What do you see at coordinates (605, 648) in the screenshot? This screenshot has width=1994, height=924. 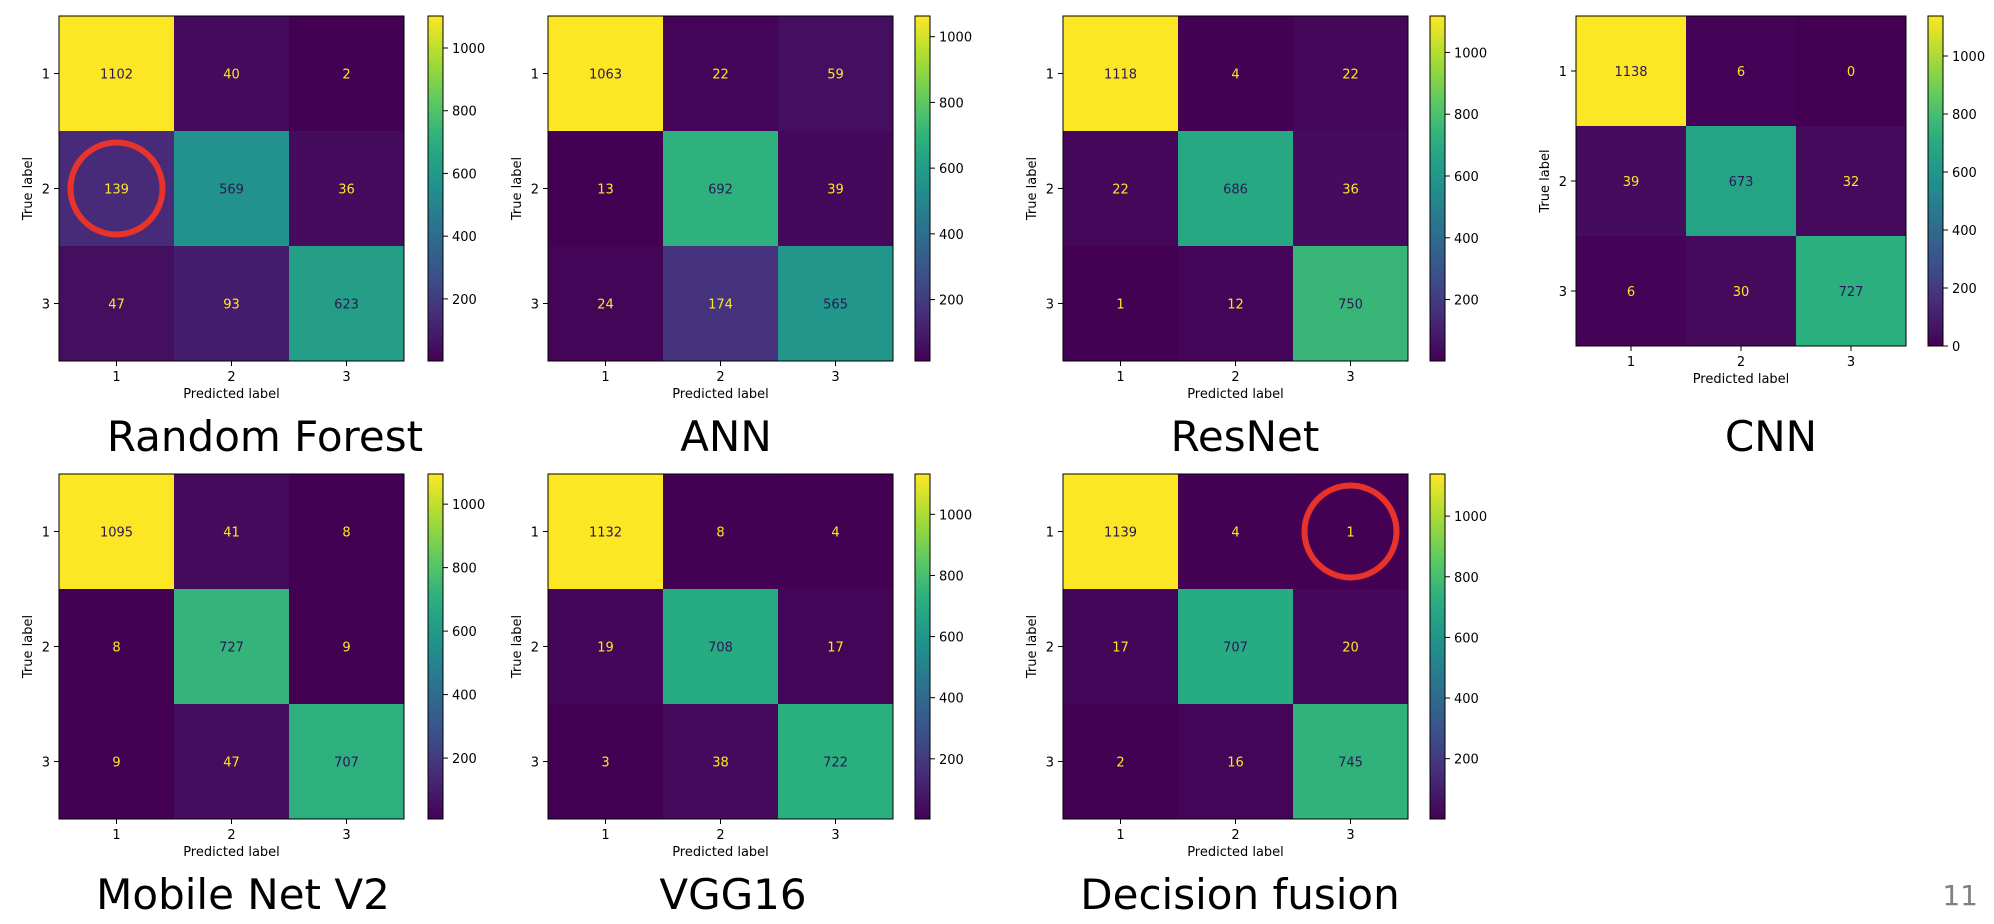 I see `cell-value-r2-c1: 19` at bounding box center [605, 648].